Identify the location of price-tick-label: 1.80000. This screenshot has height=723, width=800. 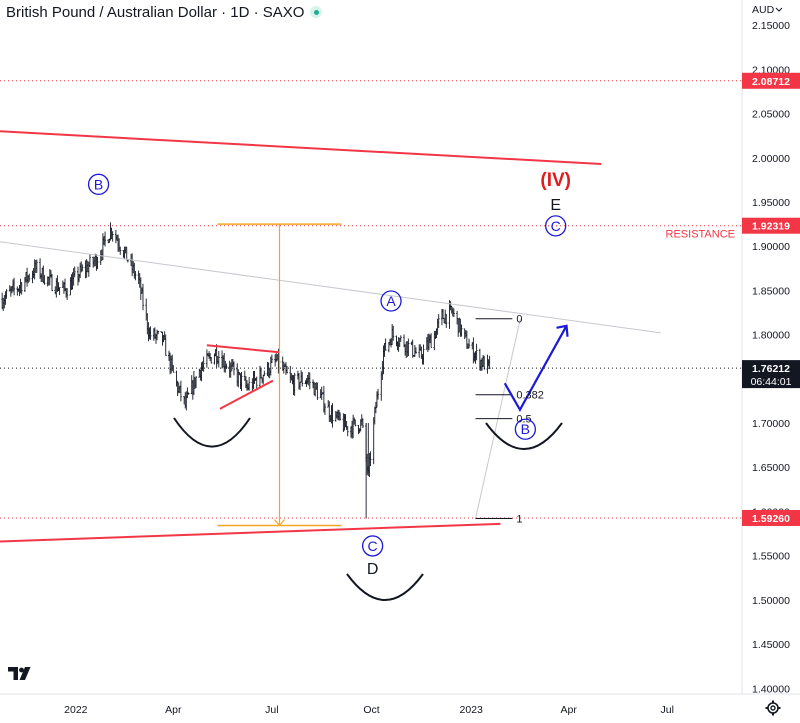
(771, 336).